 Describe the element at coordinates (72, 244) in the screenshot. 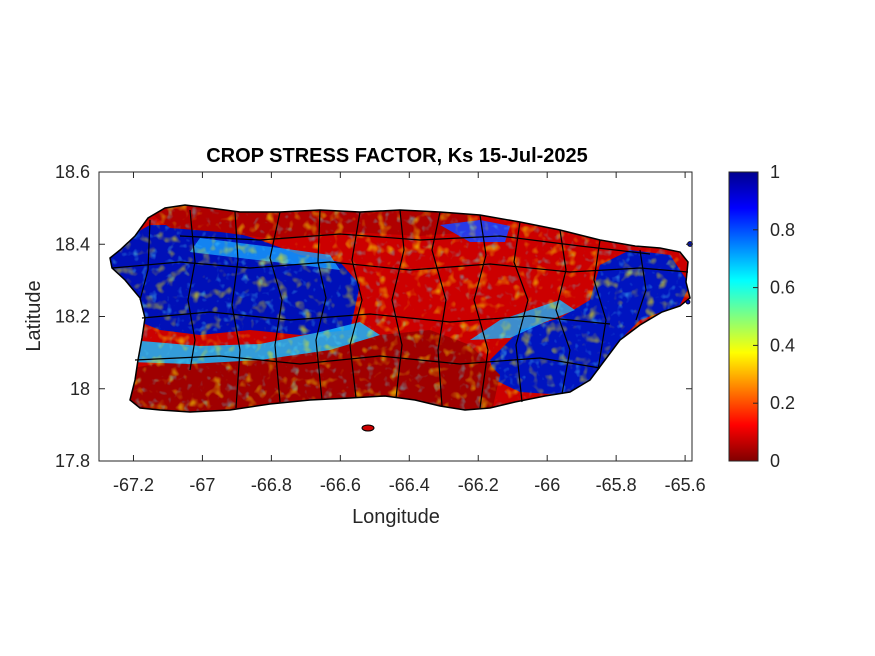

I see `y-tick-label: 18.4` at that location.